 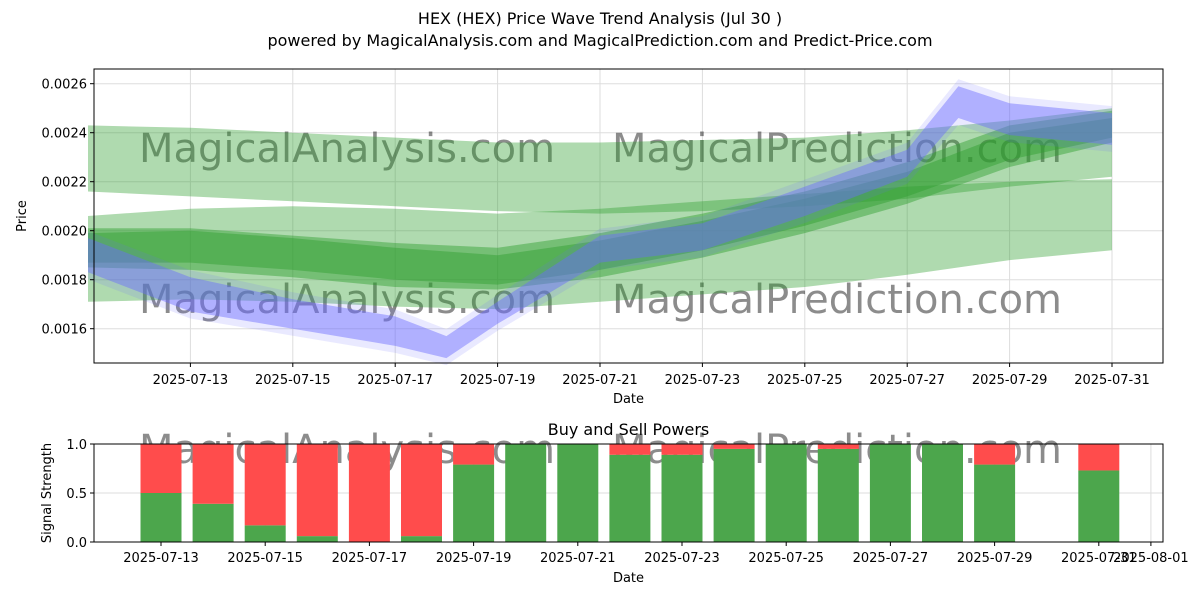 What do you see at coordinates (76, 543) in the screenshot?
I see `y-tick-label: 0.0` at bounding box center [76, 543].